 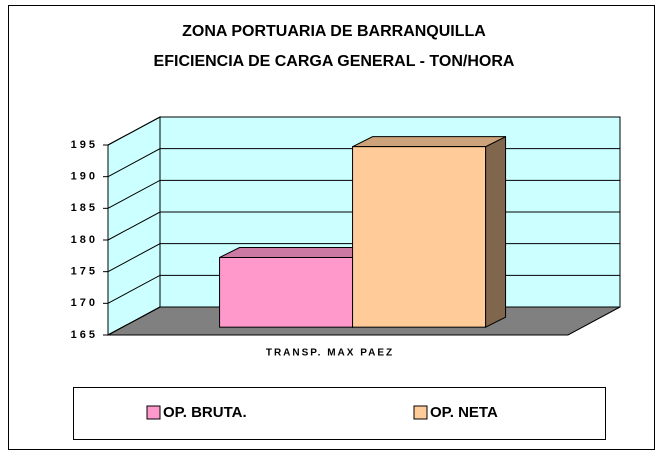 I want to click on x-tick-label: TRANSP. MAX PAEZ, so click(x=330, y=353).